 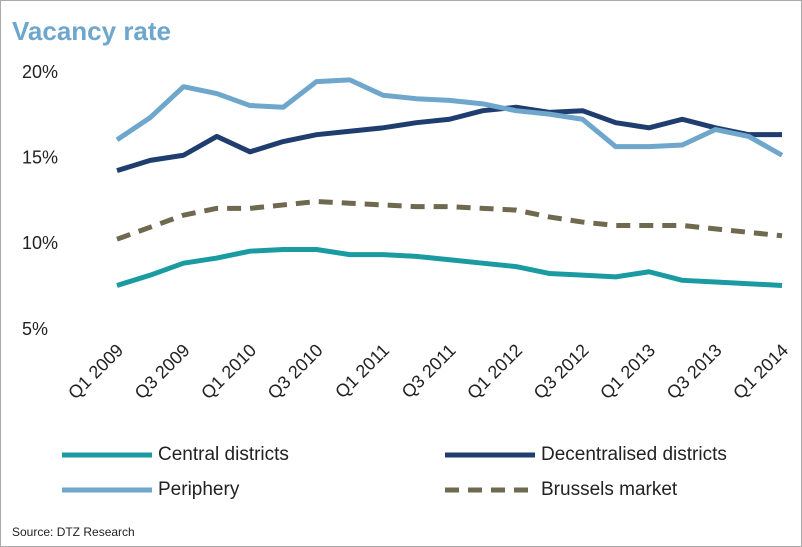 I want to click on chart-title: Vacancy rate, so click(x=91, y=31).